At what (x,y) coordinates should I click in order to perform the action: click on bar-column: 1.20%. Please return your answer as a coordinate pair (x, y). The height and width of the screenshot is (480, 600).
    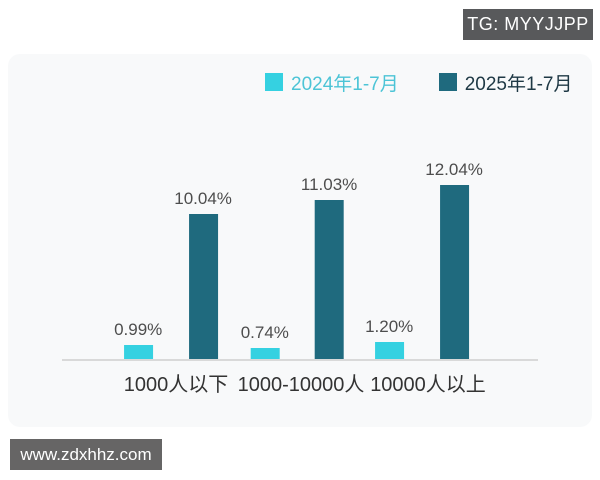
    Looking at the image, I should click on (389, 338).